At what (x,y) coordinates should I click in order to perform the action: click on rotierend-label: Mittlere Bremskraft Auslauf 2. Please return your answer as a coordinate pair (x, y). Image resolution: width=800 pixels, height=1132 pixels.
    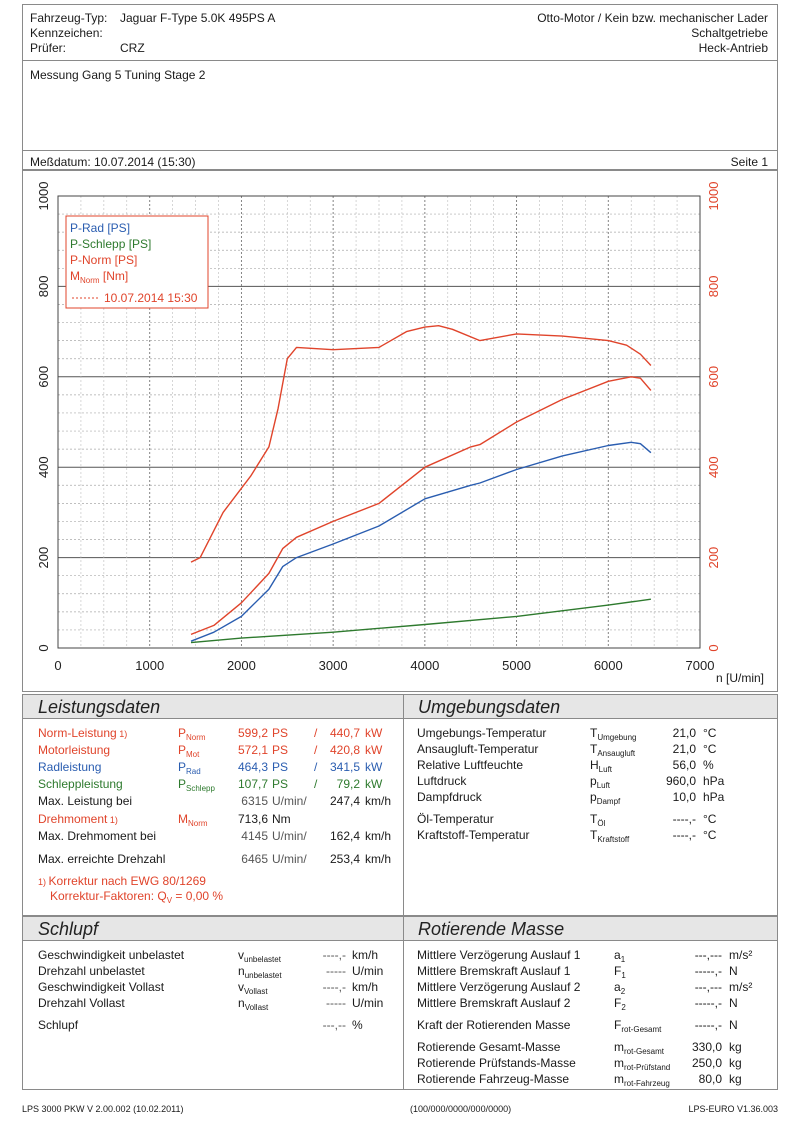
    Looking at the image, I should click on (494, 1003).